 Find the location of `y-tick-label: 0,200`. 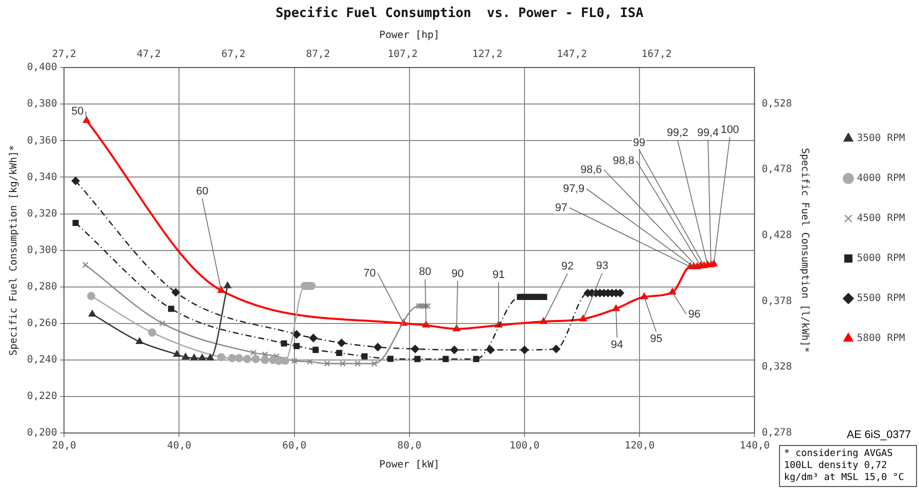

y-tick-label: 0,200 is located at coordinates (42, 433).